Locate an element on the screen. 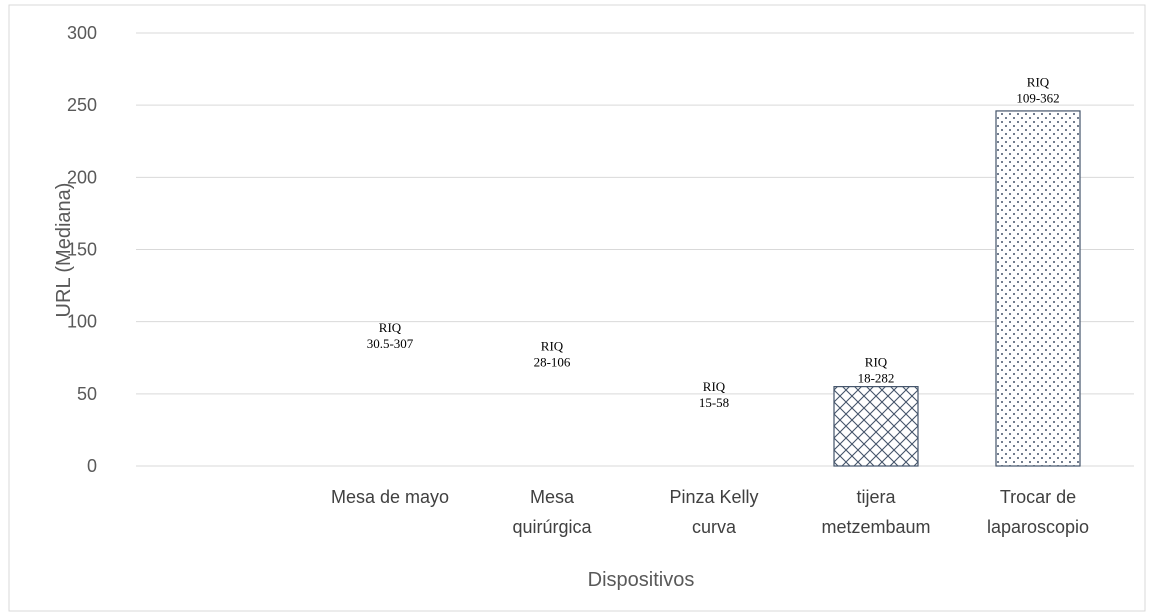 The height and width of the screenshot is (616, 1154). bars is located at coordinates (957, 288).